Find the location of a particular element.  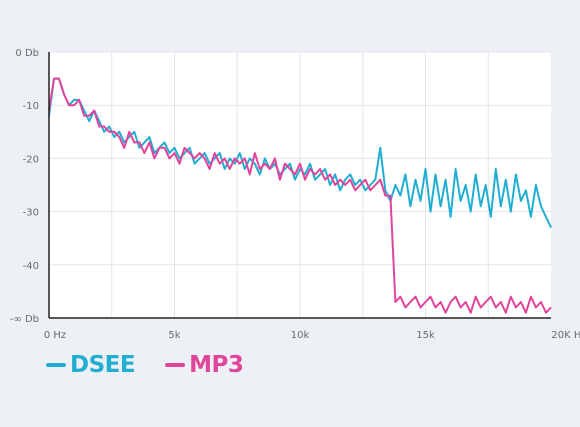

y-tick-label: 0 Db is located at coordinates (27, 53).